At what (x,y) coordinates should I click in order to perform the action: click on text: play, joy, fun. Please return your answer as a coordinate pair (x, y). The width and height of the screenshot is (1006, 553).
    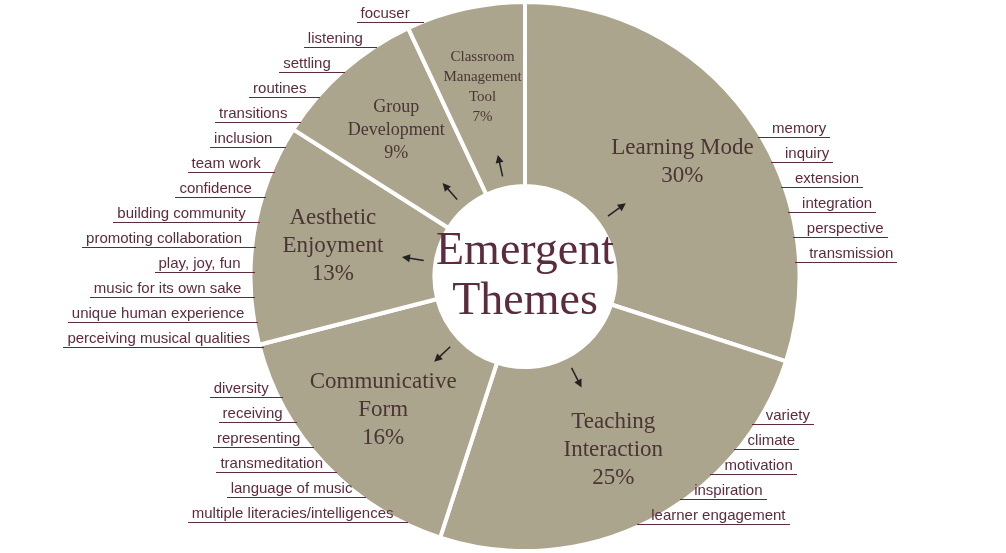
    Looking at the image, I should click on (199, 262).